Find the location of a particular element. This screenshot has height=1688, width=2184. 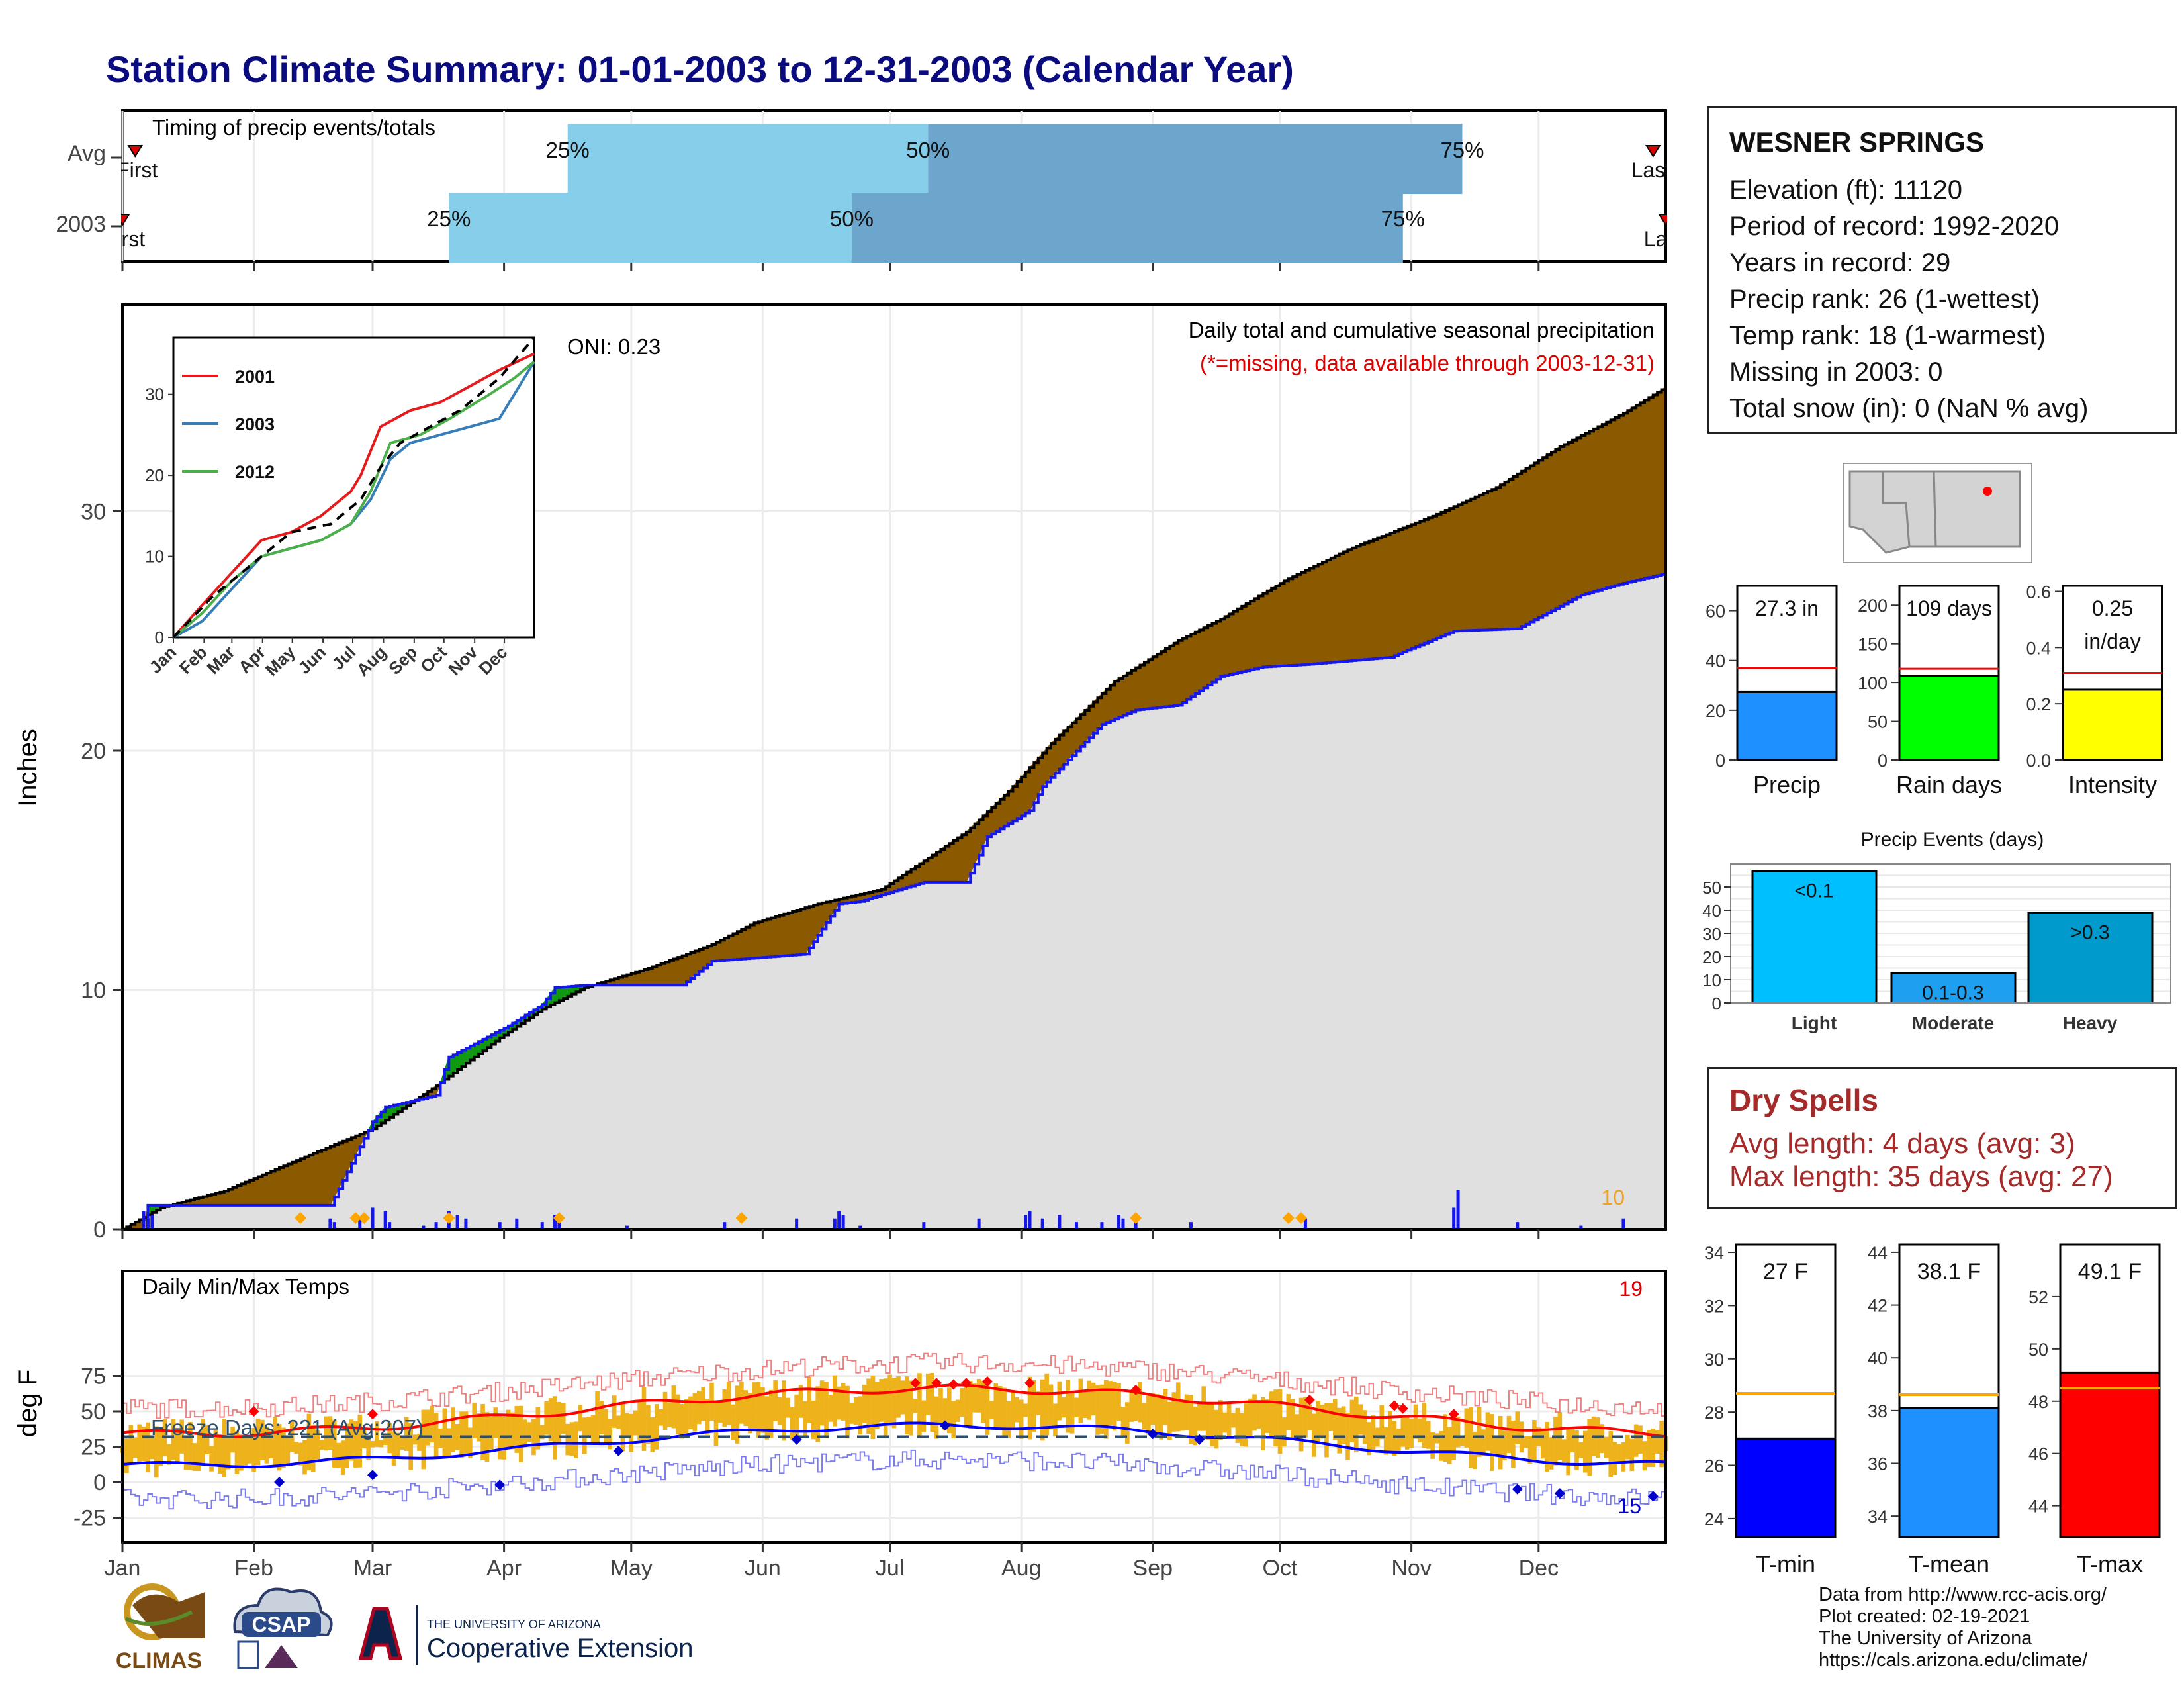

station-period: Period of record: 1992-2020 is located at coordinates (1894, 226).